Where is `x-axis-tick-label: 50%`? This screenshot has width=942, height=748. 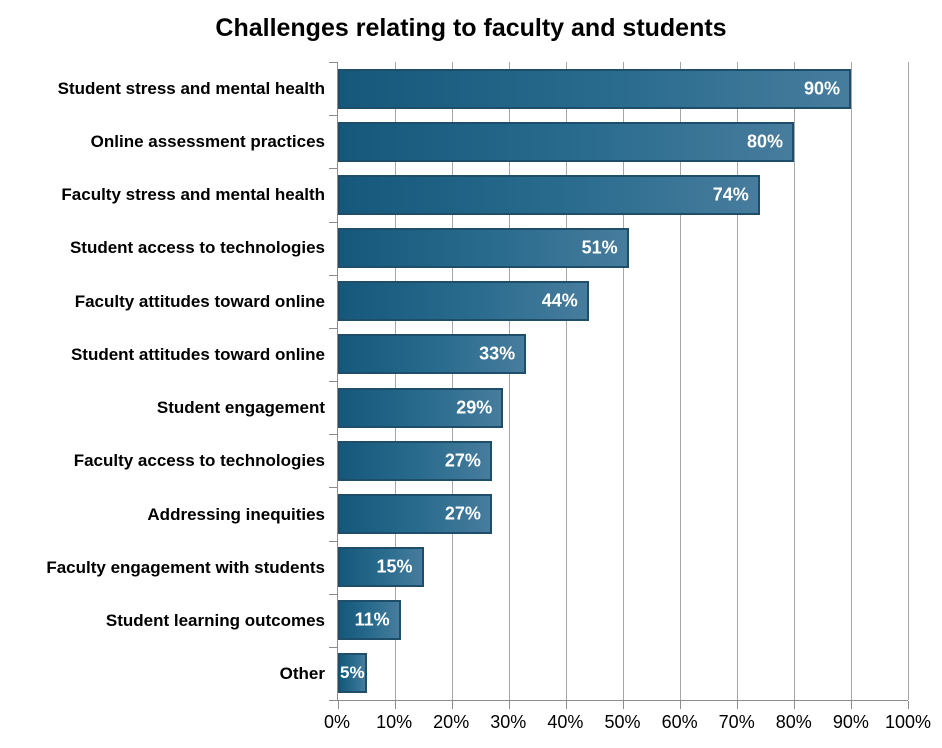 x-axis-tick-label: 50% is located at coordinates (622, 722).